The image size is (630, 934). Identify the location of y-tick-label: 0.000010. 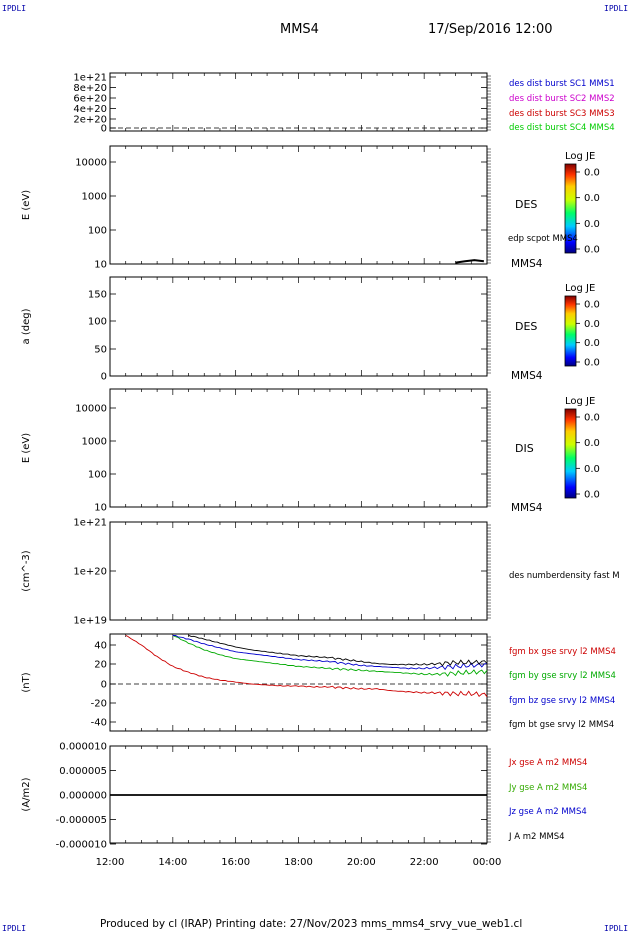
(83, 747).